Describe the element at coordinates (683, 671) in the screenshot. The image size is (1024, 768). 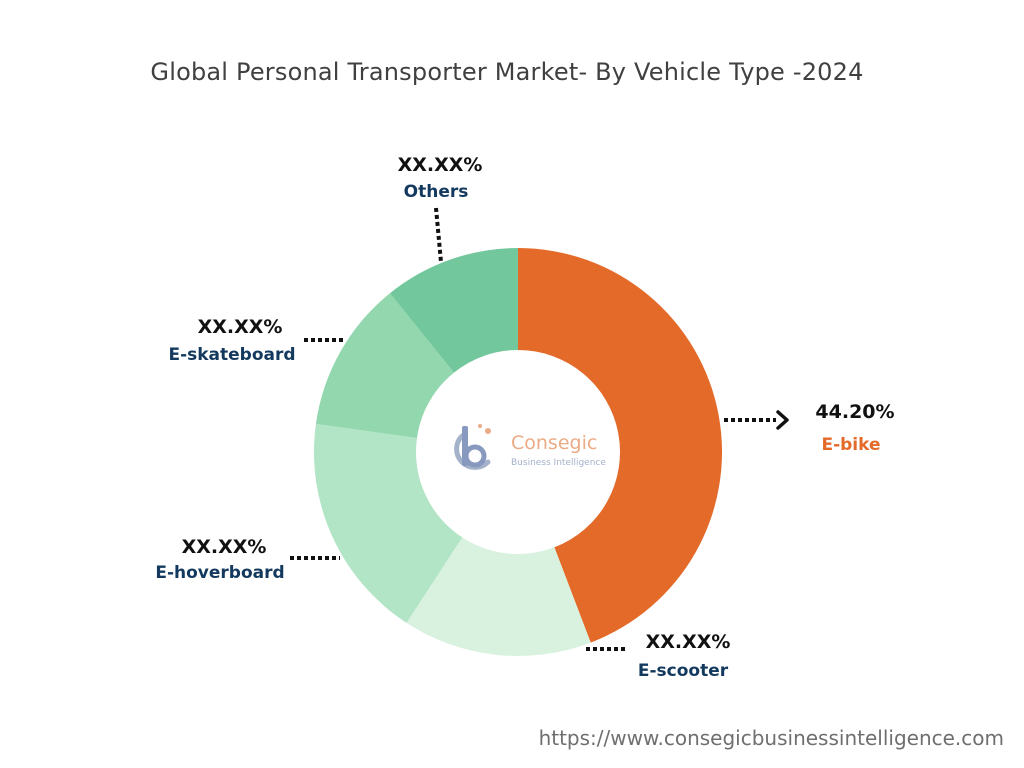
I see `data-label-category: E-scooter` at that location.